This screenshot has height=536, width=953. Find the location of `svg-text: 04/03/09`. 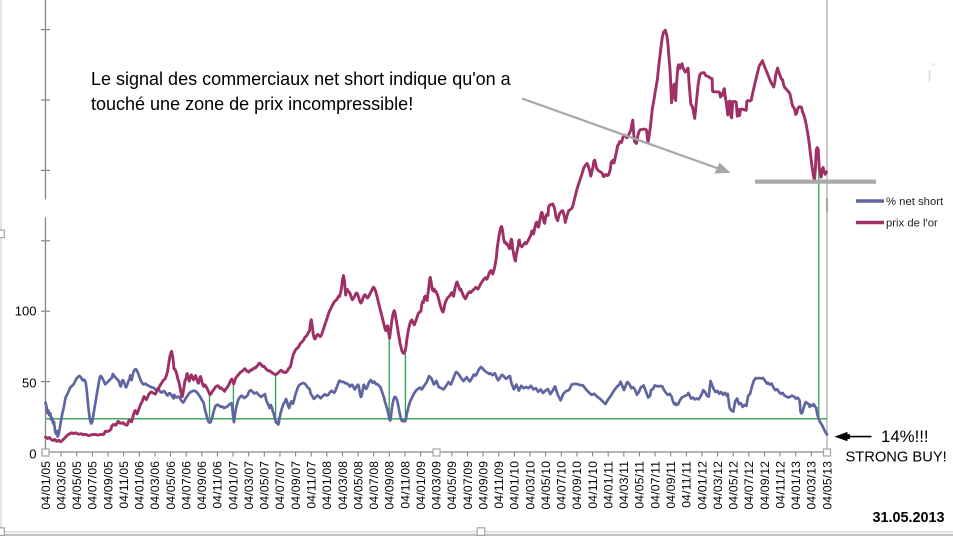

svg-text: 04/03/09 is located at coordinates (437, 485).